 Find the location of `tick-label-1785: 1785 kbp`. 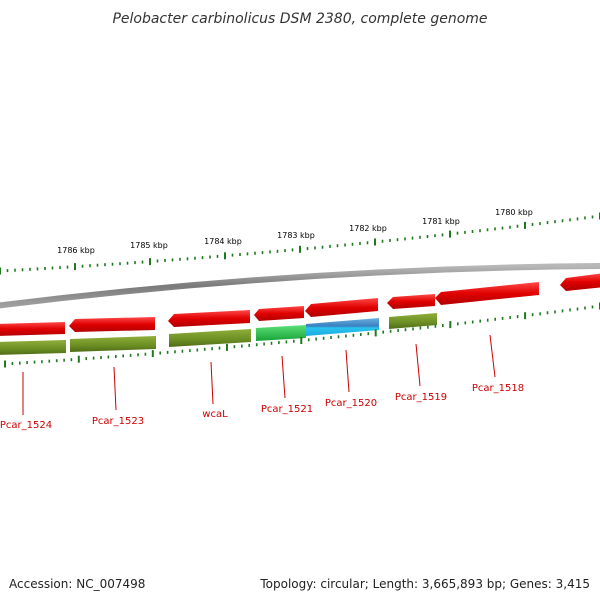

tick-label-1785: 1785 kbp is located at coordinates (149, 245).